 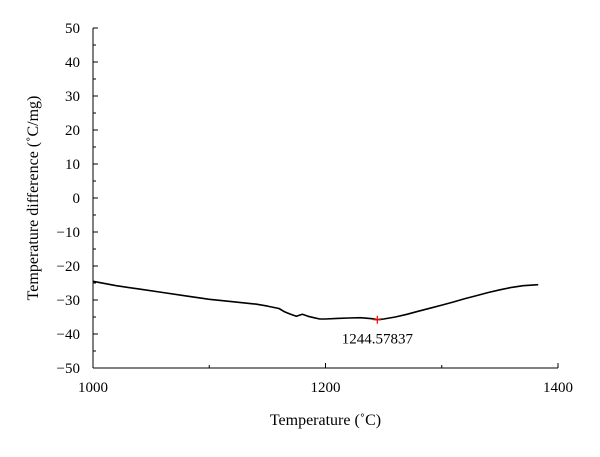 What do you see at coordinates (72, 63) in the screenshot?
I see `y-tick-label: 40` at bounding box center [72, 63].